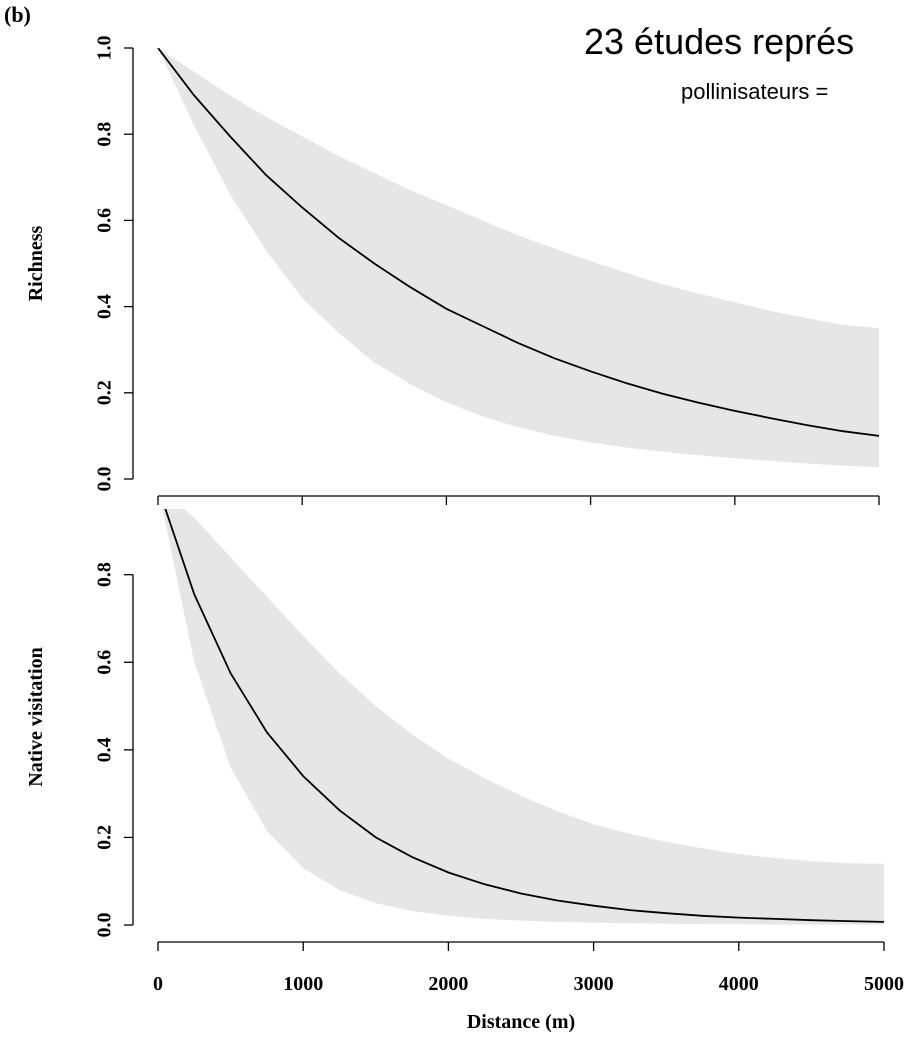 The image size is (917, 1038). I want to click on x-tick-label: 0, so click(158, 984).